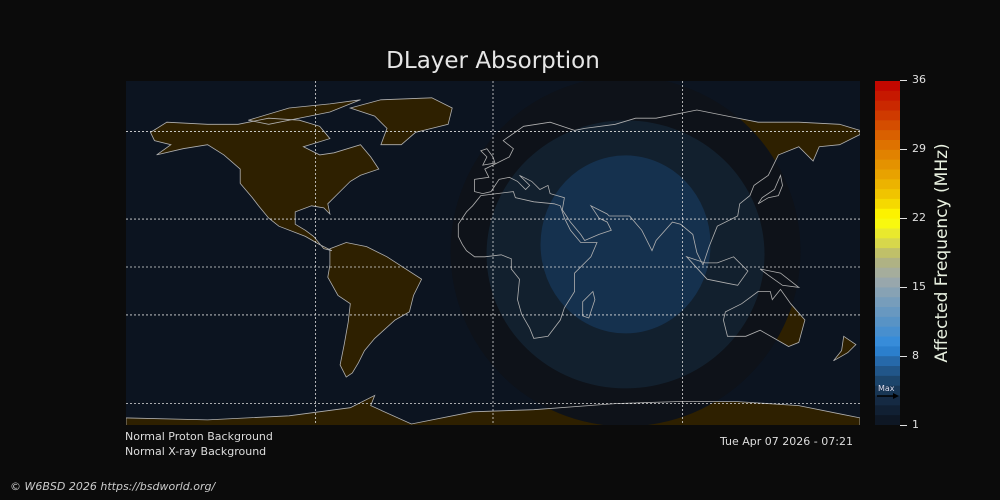  I want to click on land-new-zealand, so click(844, 348).